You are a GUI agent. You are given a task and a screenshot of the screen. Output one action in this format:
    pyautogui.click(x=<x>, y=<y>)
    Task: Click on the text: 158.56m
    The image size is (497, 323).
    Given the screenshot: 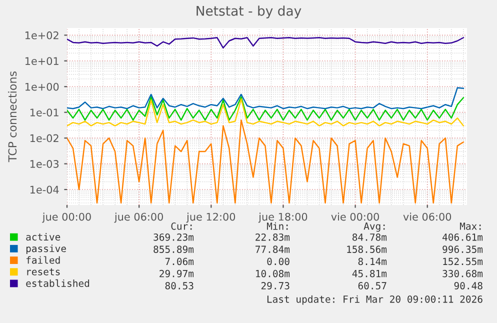 What is the action you would take?
    pyautogui.click(x=367, y=249)
    